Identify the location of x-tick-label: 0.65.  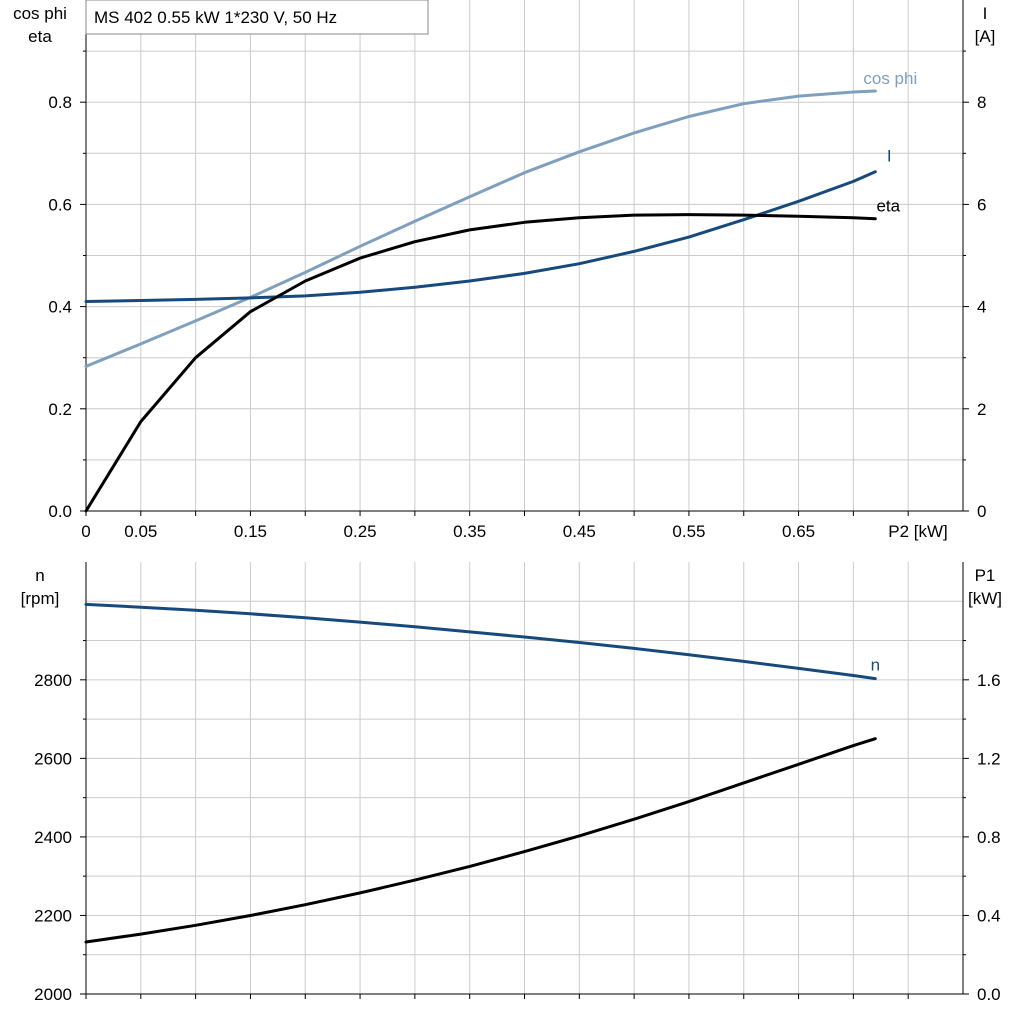
(798, 531).